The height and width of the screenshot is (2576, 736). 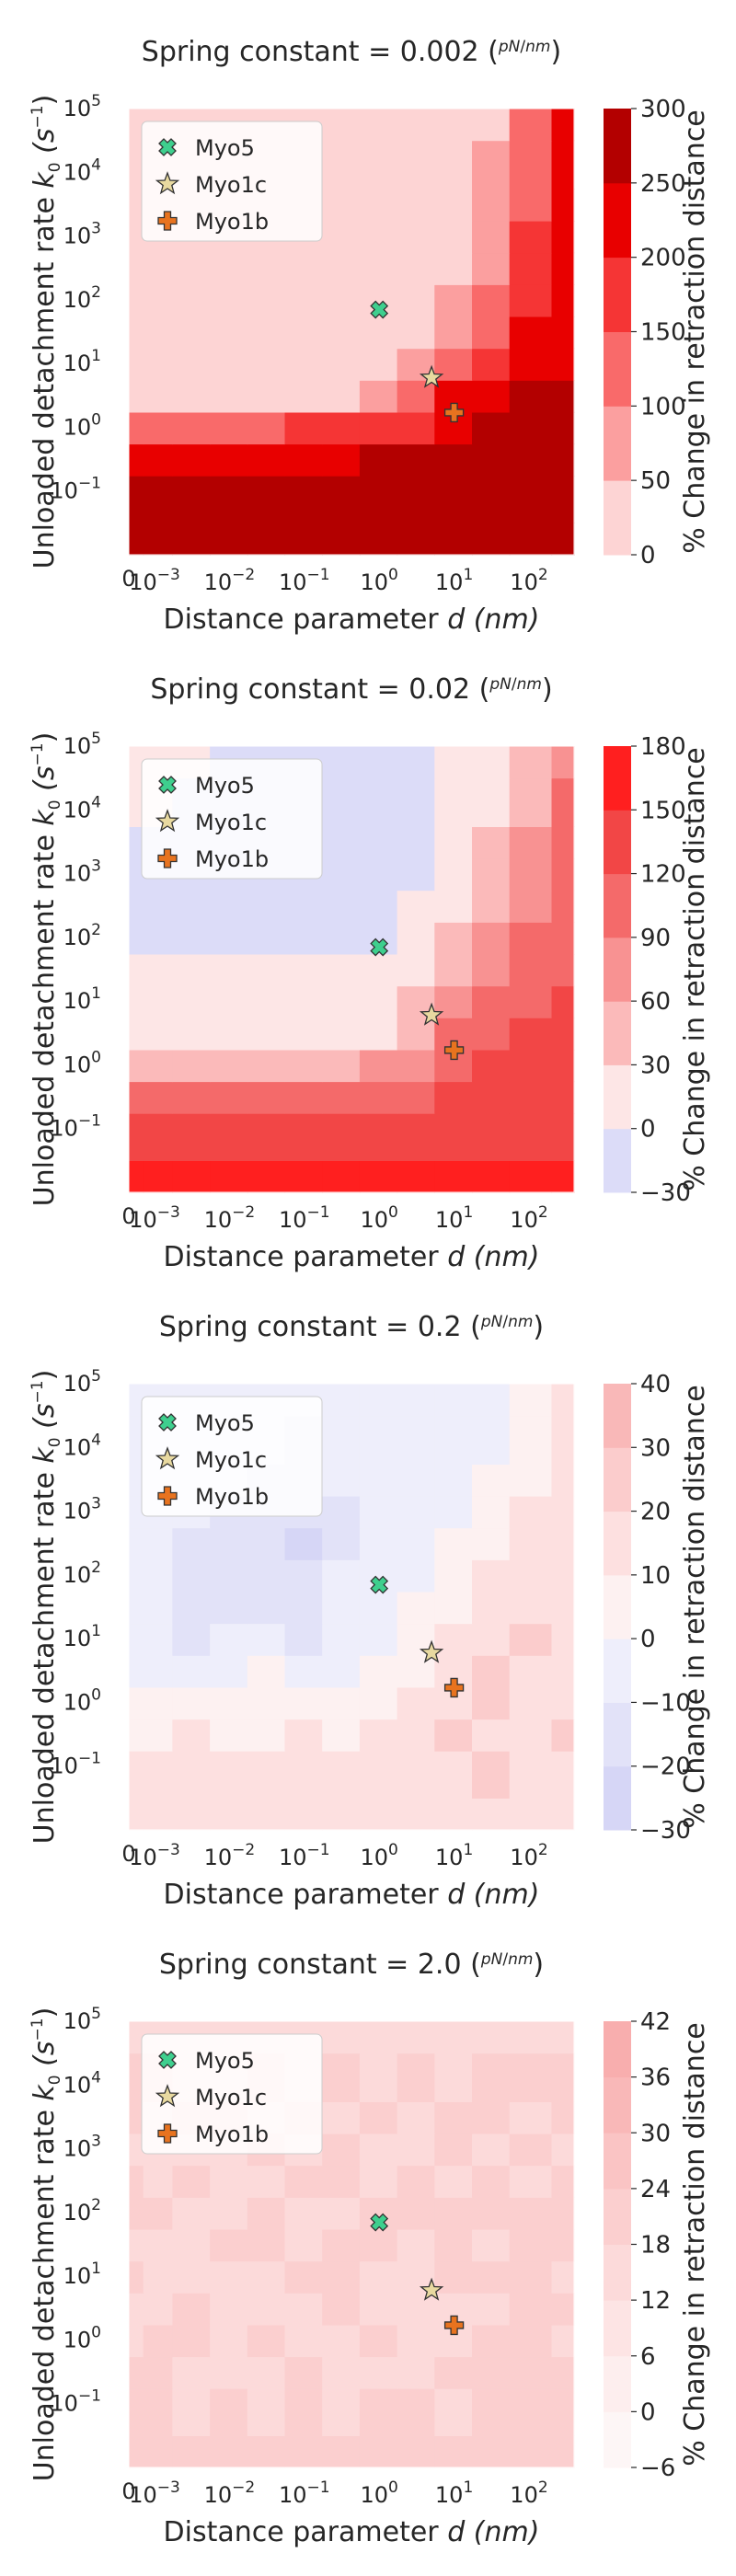 I want to click on x-axis-label-var: d, so click(x=456, y=2532).